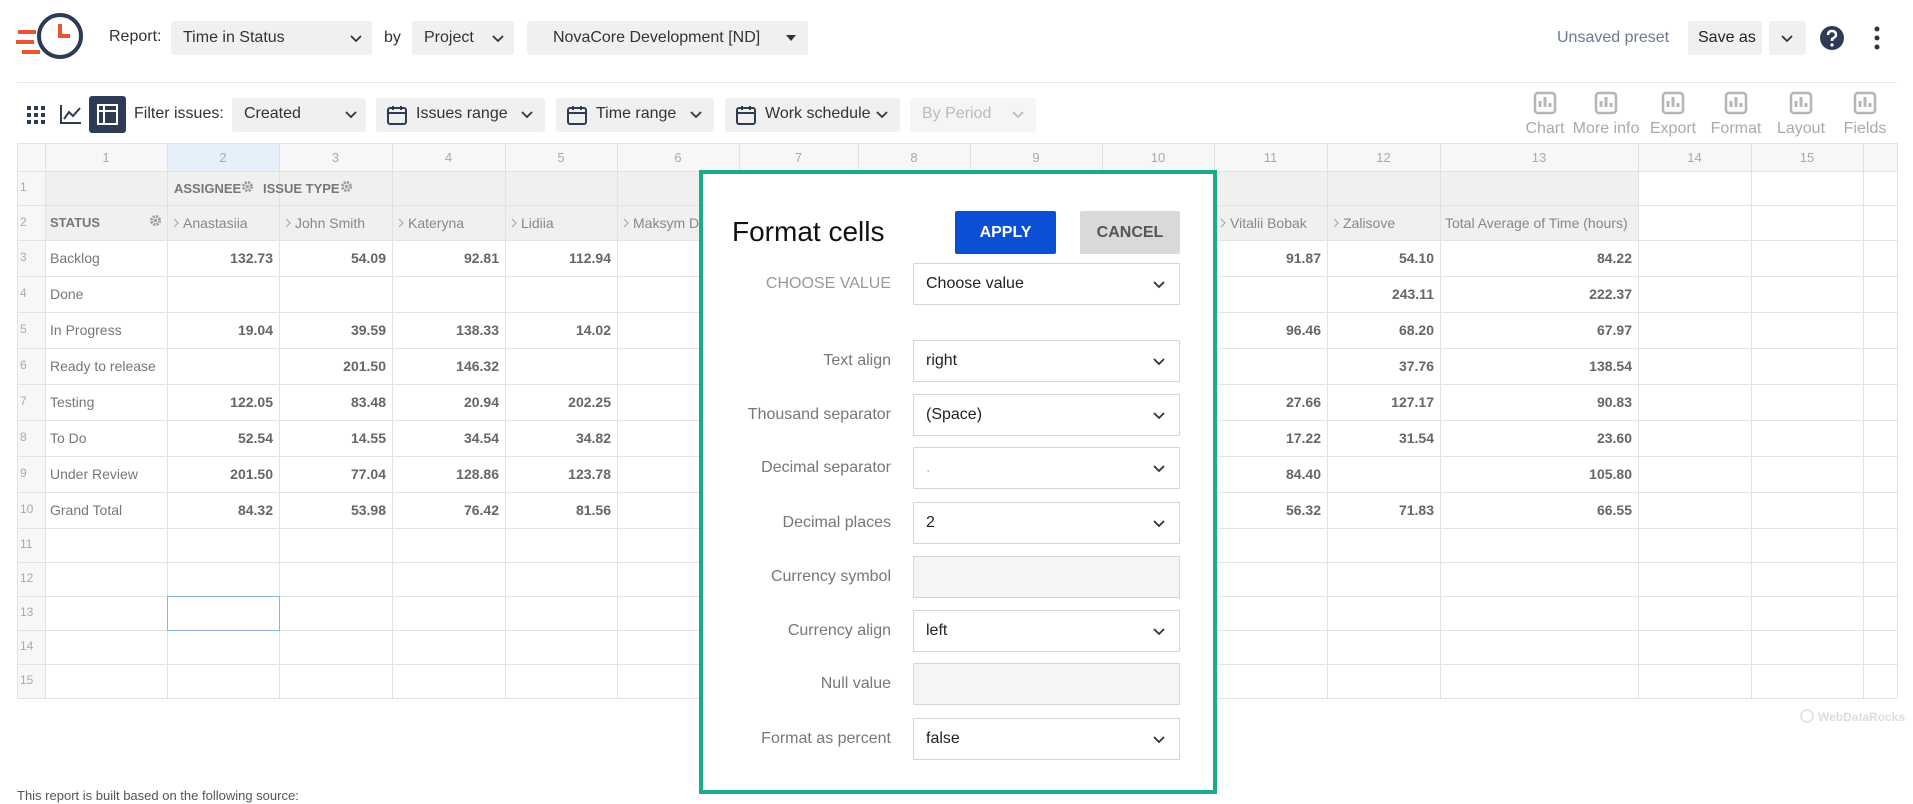 This screenshot has width=1913, height=804. What do you see at coordinates (1536, 223) in the screenshot?
I see `total-header: Total Average of Time (hours)` at bounding box center [1536, 223].